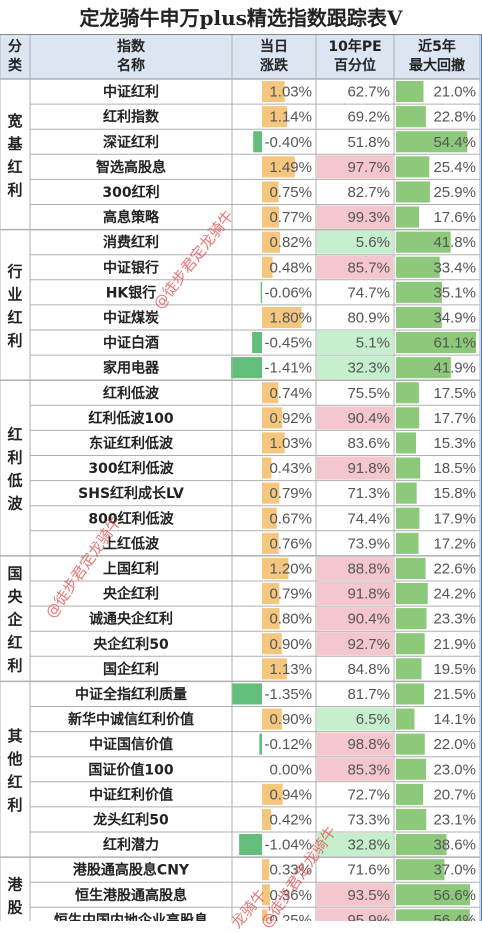  I want to click on pe-percentile-value: 99.3%, so click(368, 217).